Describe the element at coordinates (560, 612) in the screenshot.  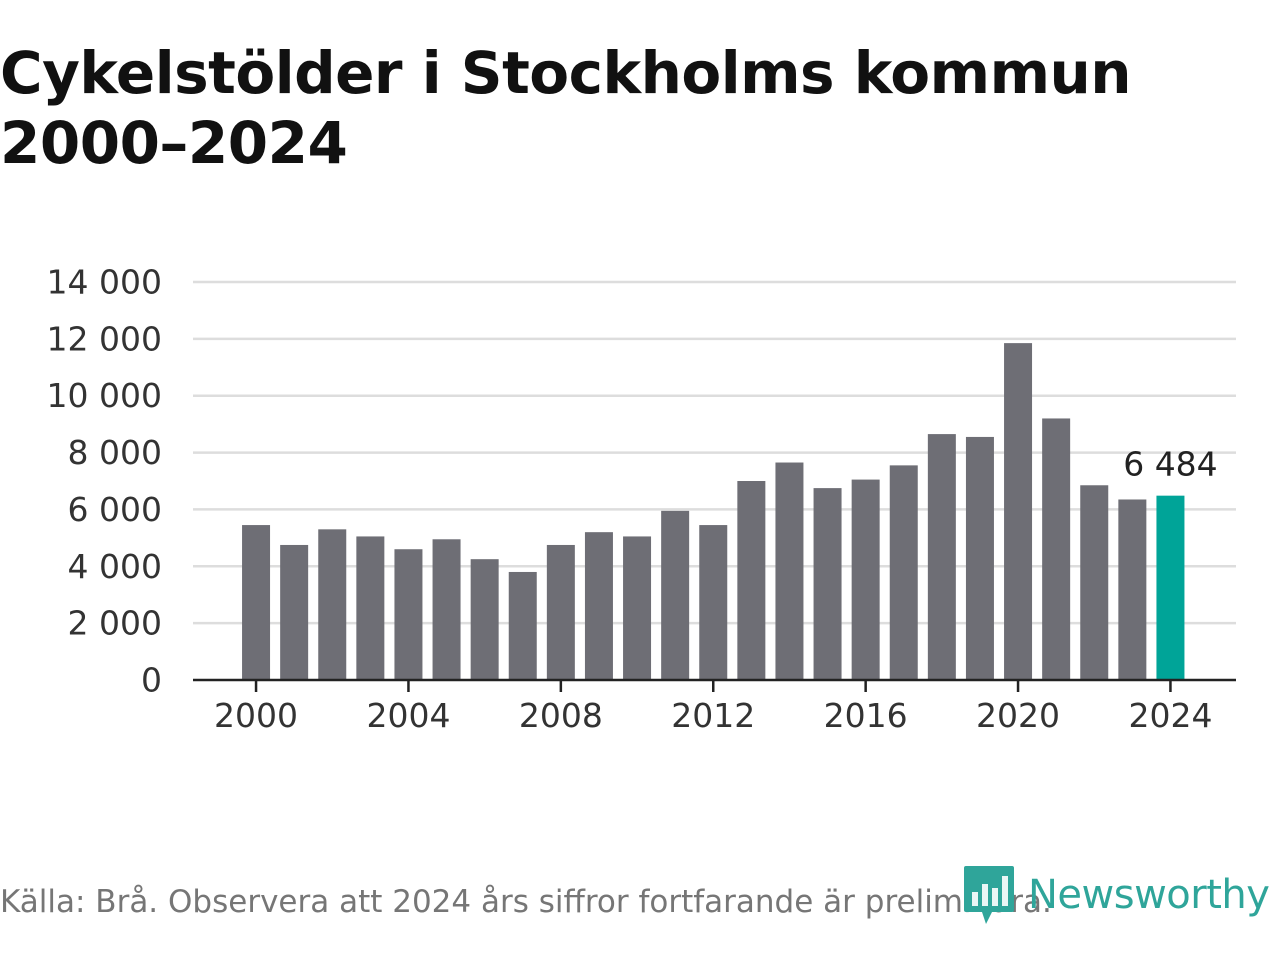
I see `bar-2008` at that location.